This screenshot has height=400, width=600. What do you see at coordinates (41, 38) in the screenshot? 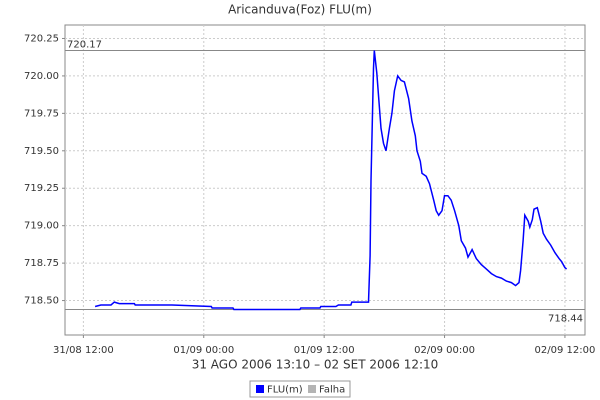
I see `y-tick-label: 720.25` at bounding box center [41, 38].